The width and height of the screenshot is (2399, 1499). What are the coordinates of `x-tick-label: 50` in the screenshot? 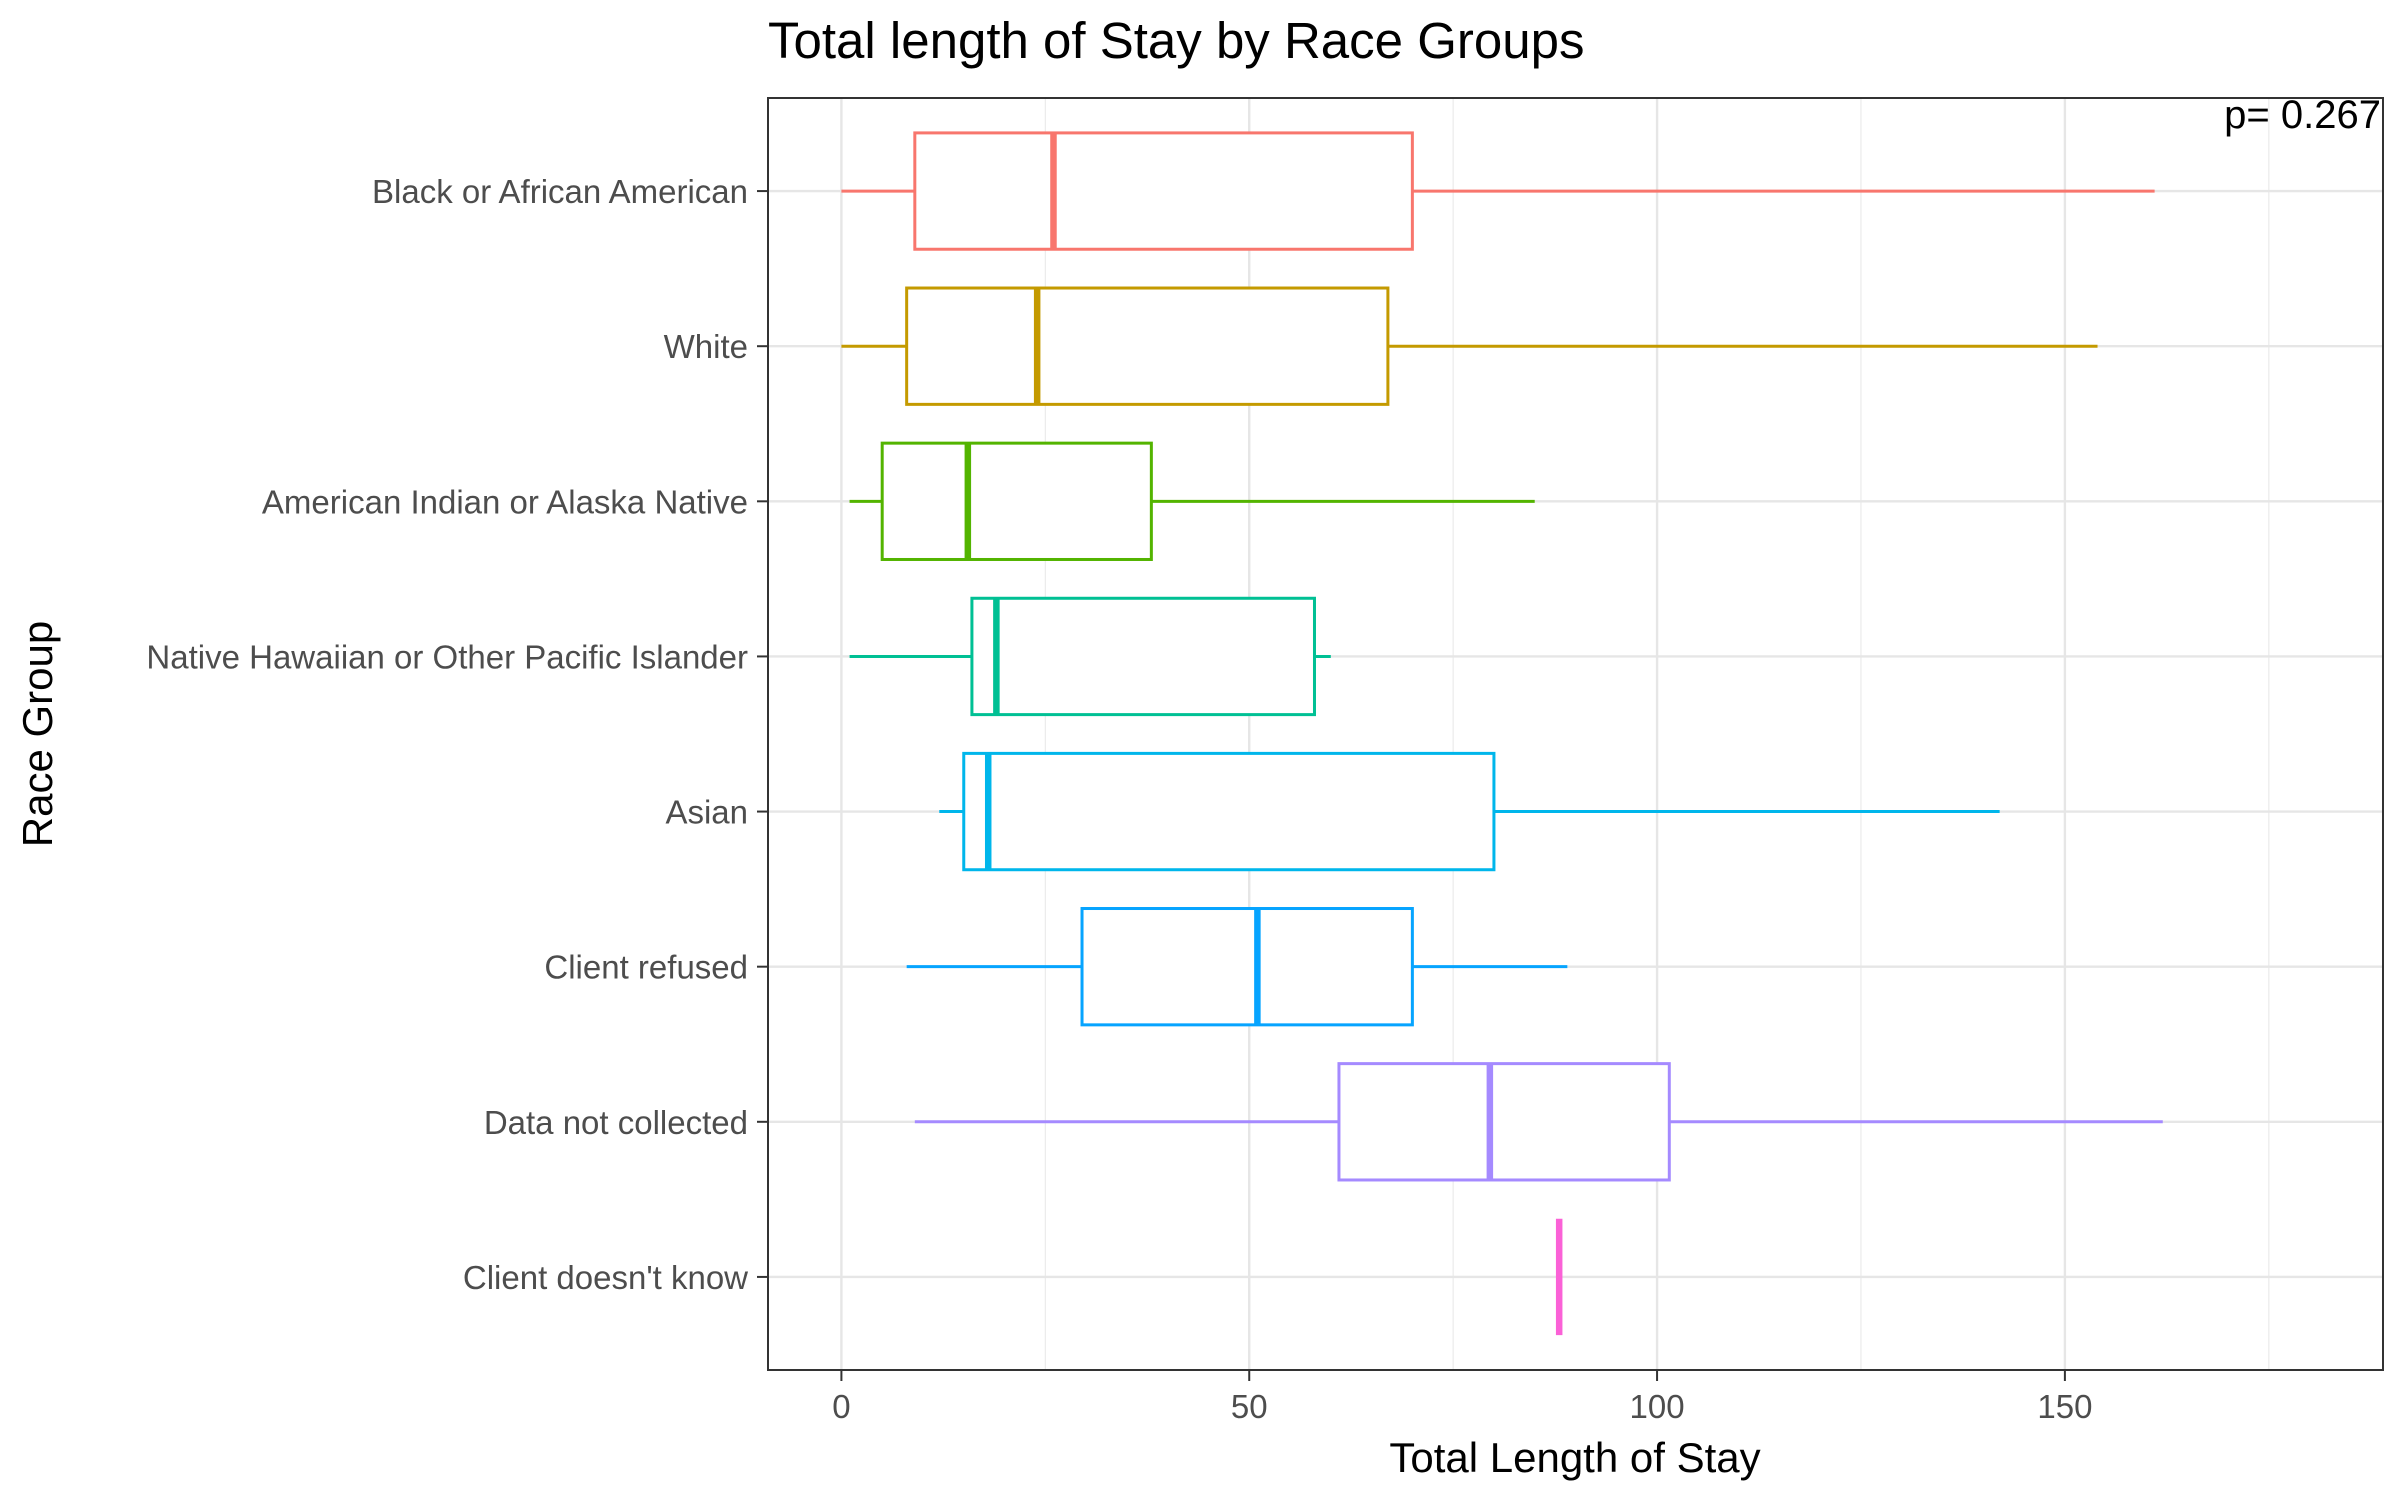 It's located at (1249, 1406).